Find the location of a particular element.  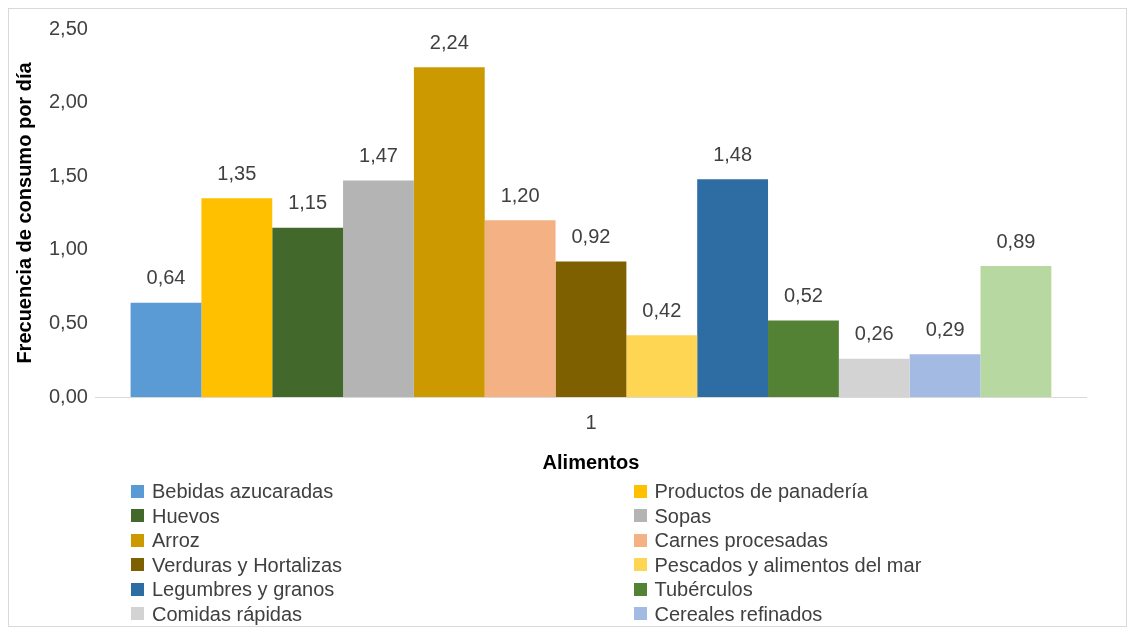

legend-label: Comidas rápidas is located at coordinates (227, 613).